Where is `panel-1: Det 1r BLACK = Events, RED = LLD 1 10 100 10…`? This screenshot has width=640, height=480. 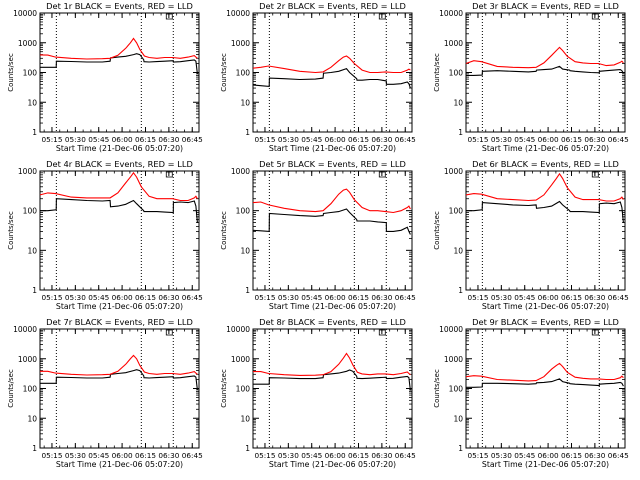 panel-1: Det 1r BLACK = Events, RED = LLD 1 10 100 10… is located at coordinates (105, 77).